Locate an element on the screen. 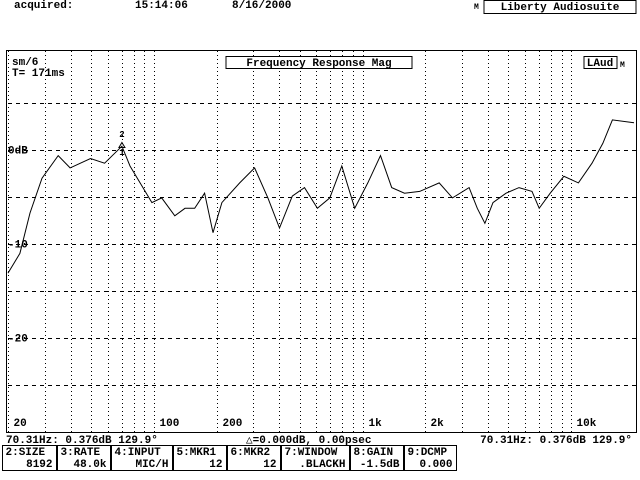 The width and height of the screenshot is (640, 480). app-box is located at coordinates (560, 7).